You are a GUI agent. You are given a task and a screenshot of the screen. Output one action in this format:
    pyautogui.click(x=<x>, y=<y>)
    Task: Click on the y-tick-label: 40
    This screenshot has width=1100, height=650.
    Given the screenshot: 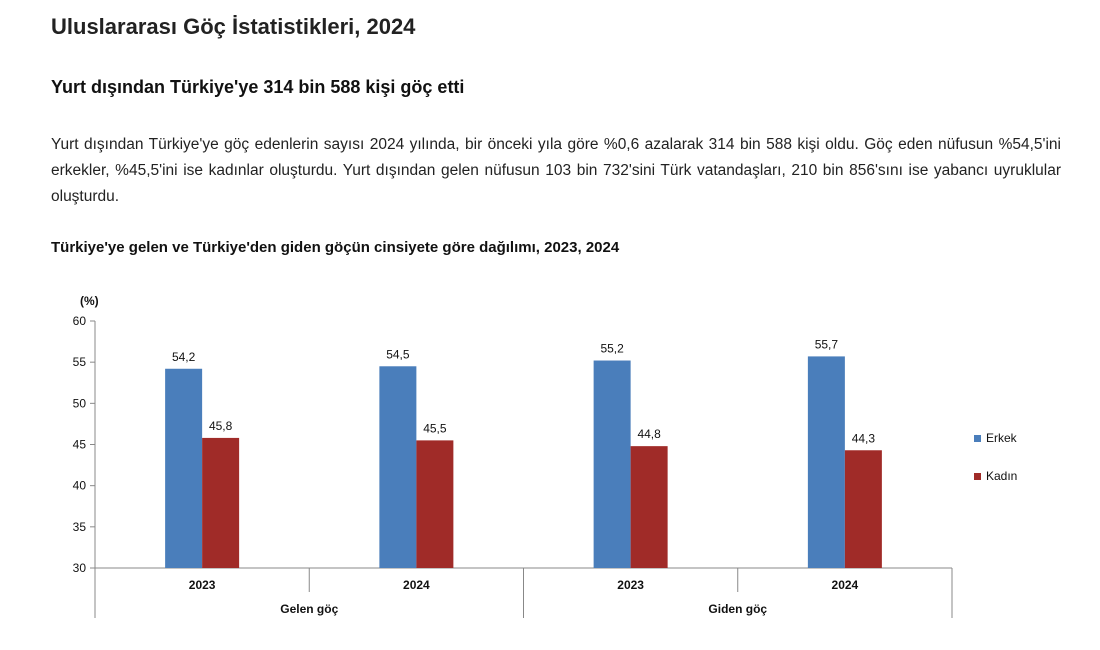 What is the action you would take?
    pyautogui.click(x=80, y=486)
    